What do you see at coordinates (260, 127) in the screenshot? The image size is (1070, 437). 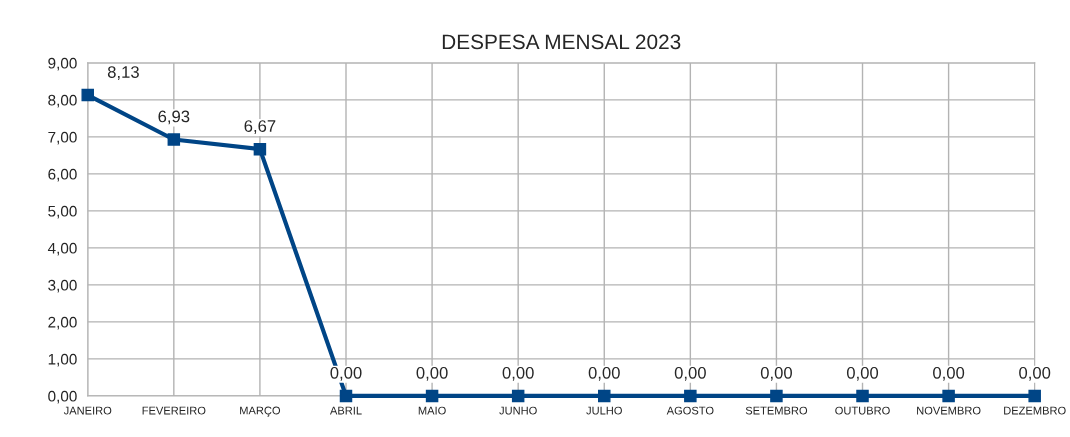 I see `data-label: 6,67` at bounding box center [260, 127].